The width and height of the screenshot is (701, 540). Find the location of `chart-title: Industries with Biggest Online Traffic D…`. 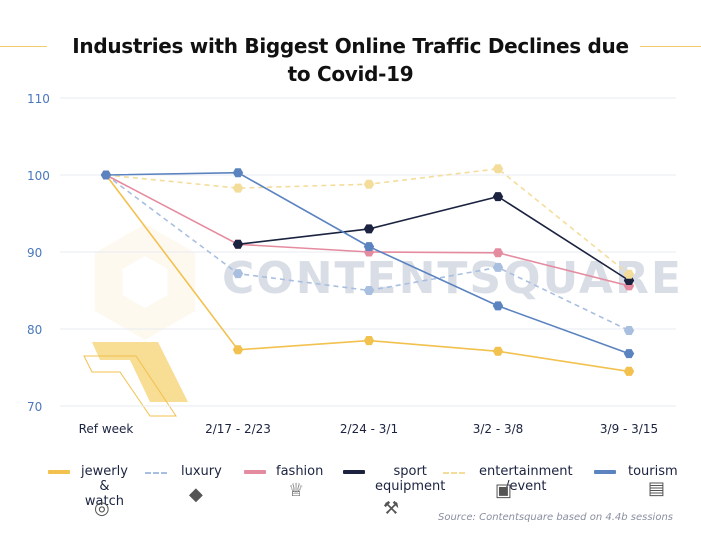

chart-title: Industries with Biggest Online Traffic D… is located at coordinates (350, 60).